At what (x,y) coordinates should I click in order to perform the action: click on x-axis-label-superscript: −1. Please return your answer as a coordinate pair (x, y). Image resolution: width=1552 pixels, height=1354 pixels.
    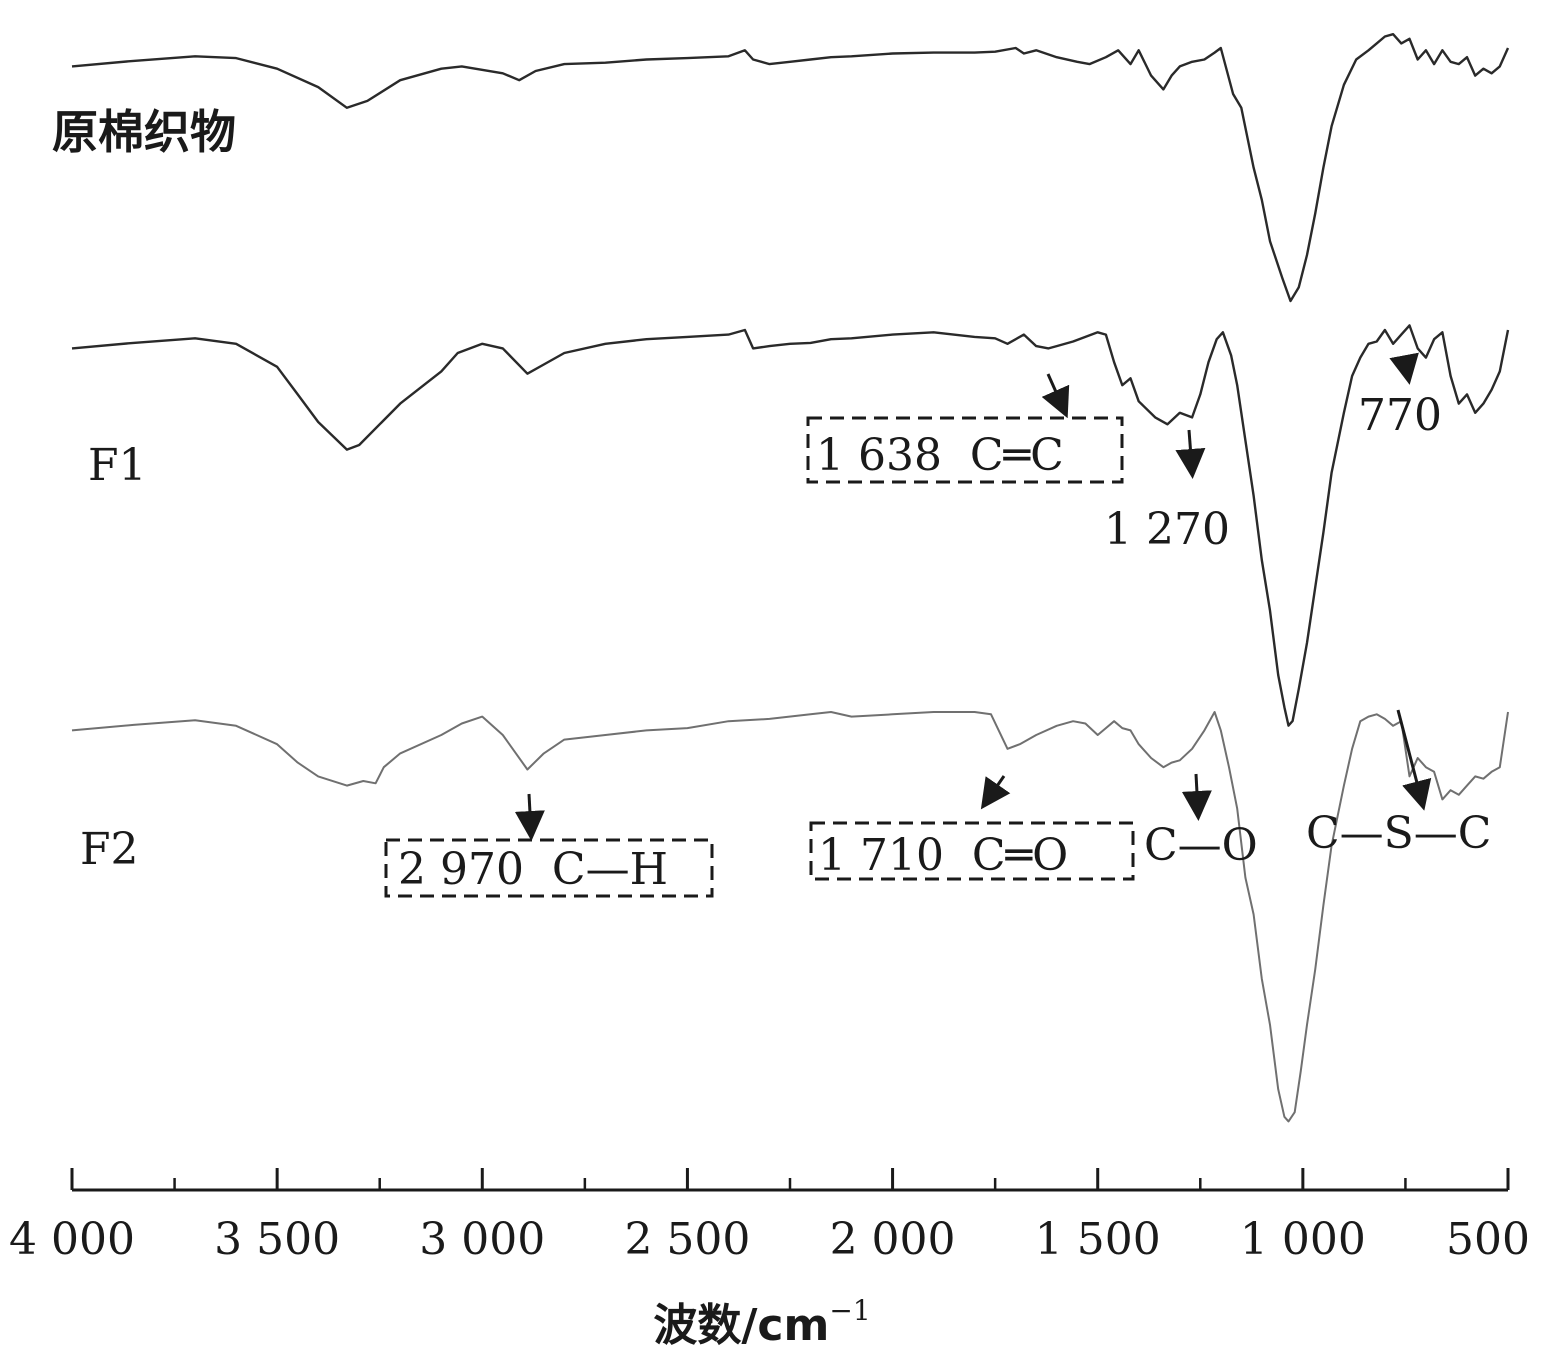
    Looking at the image, I should click on (849, 1310).